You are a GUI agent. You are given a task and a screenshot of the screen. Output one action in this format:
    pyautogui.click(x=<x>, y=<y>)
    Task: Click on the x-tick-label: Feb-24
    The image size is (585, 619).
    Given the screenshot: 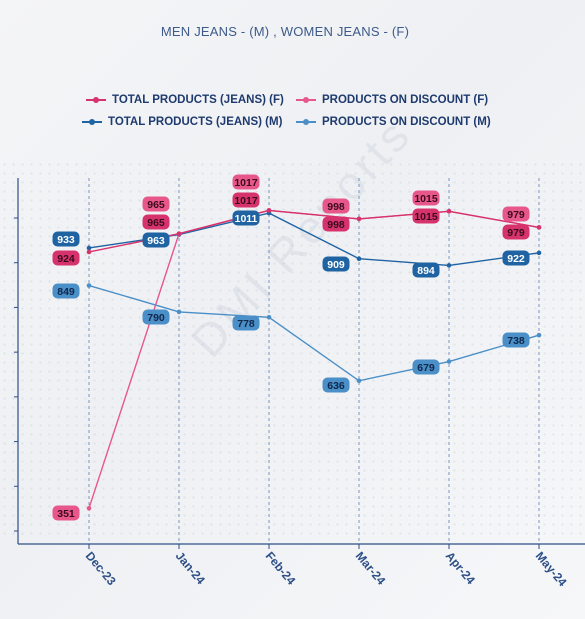 What is the action you would take?
    pyautogui.click(x=281, y=568)
    